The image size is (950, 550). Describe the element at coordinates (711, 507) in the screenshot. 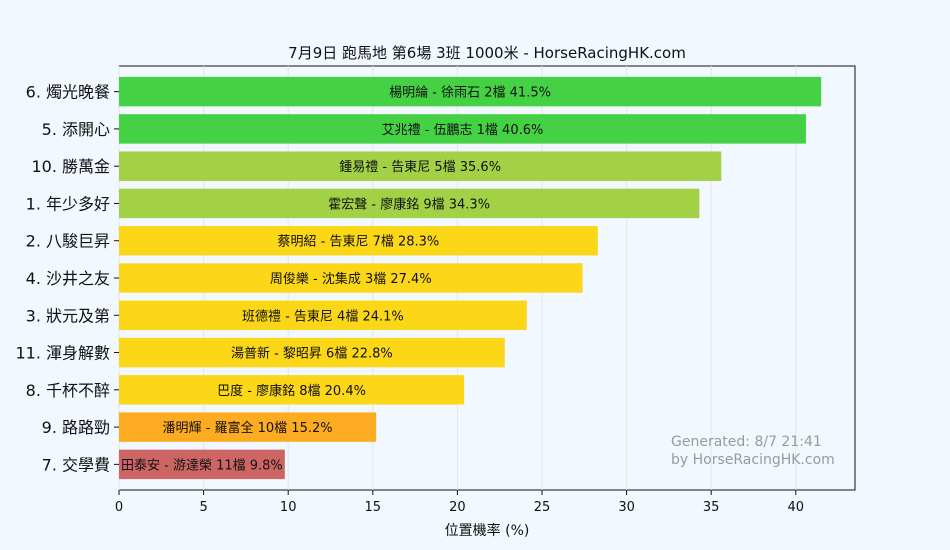

I see `x-tick-label: 35` at that location.